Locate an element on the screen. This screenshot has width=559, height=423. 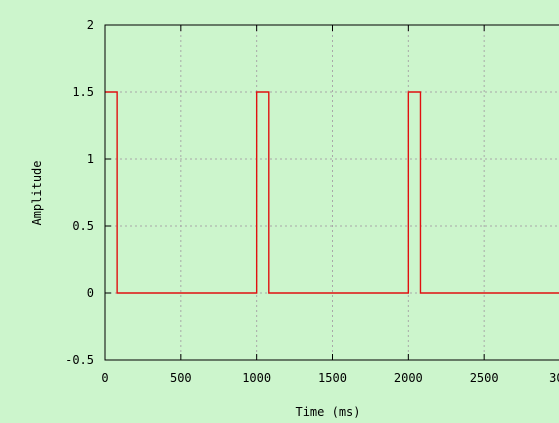
x-tick-label: 2000 is located at coordinates (408, 378).